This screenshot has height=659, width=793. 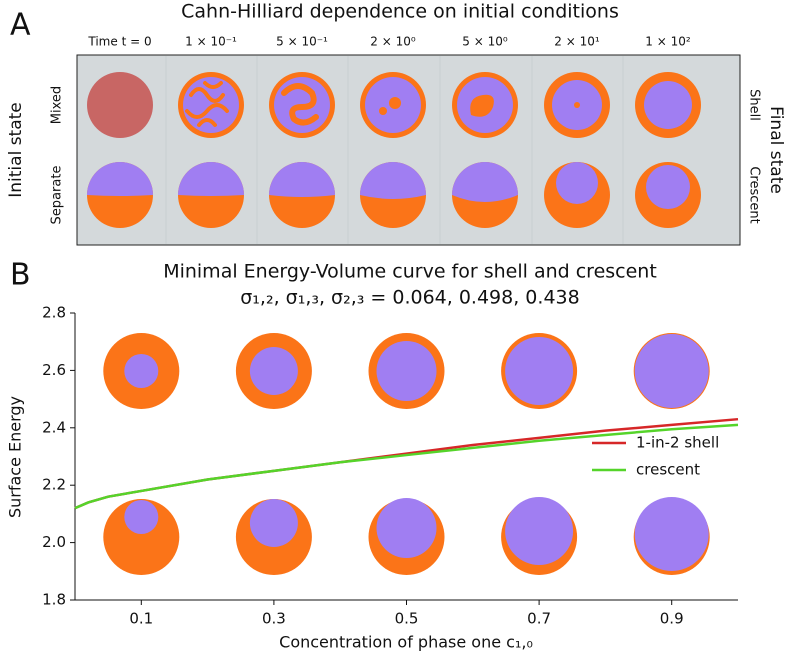 I want to click on legend-label: 1-in-2 shell, so click(x=677, y=443).